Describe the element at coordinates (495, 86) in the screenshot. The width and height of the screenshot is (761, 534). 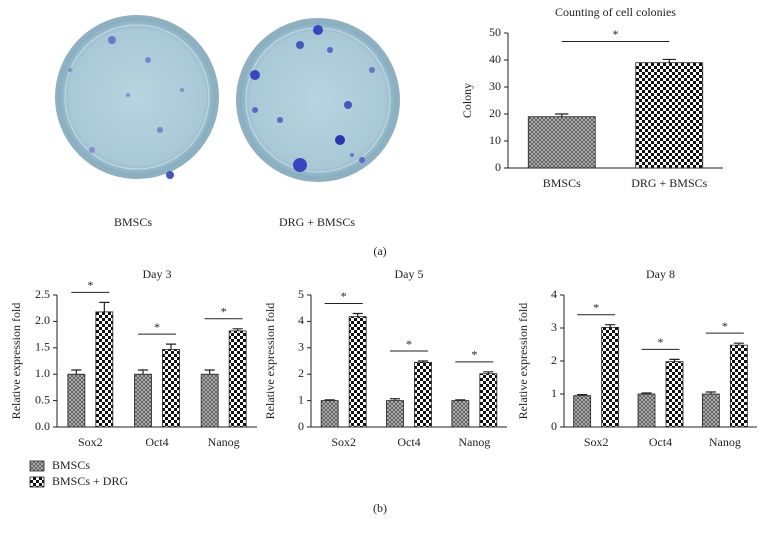
I see `y-tick-label: 30` at that location.